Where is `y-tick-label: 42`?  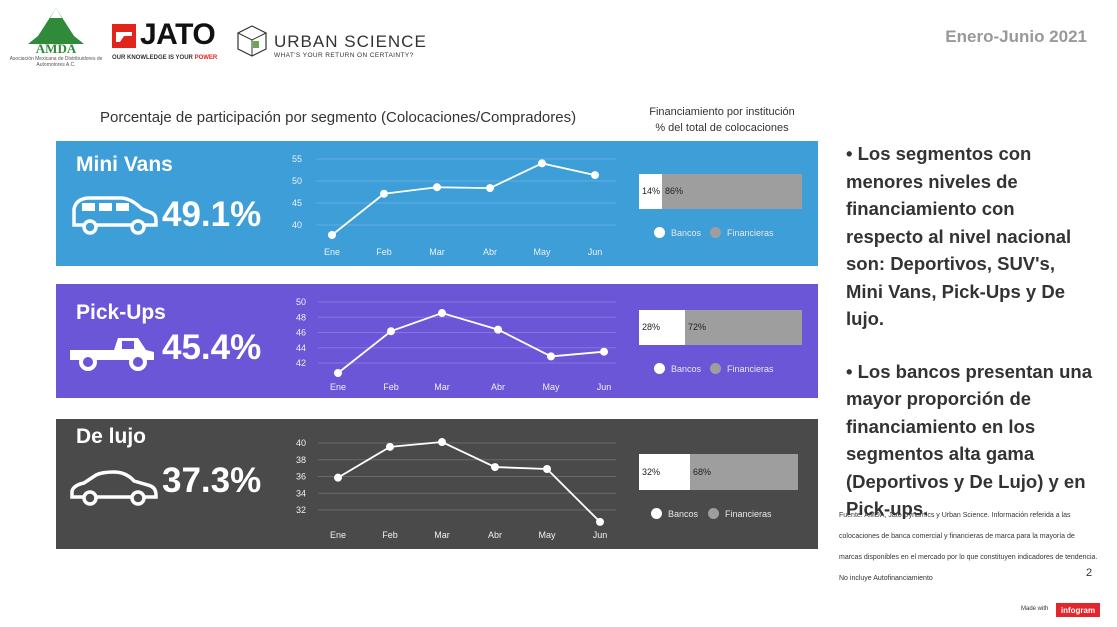 y-tick-label: 42 is located at coordinates (301, 363).